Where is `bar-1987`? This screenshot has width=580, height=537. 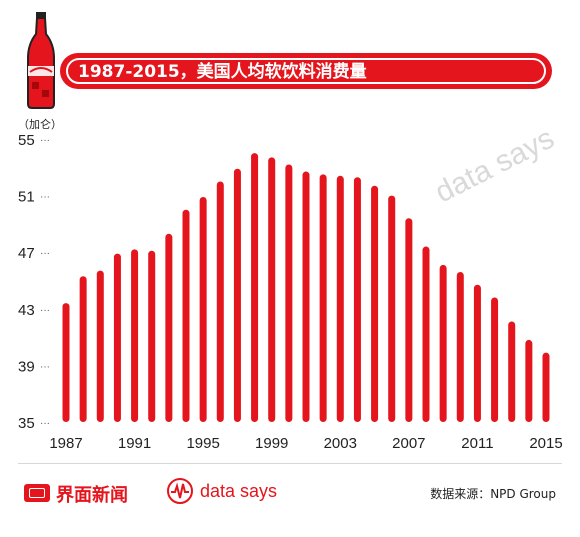
bar-1987 is located at coordinates (66, 362).